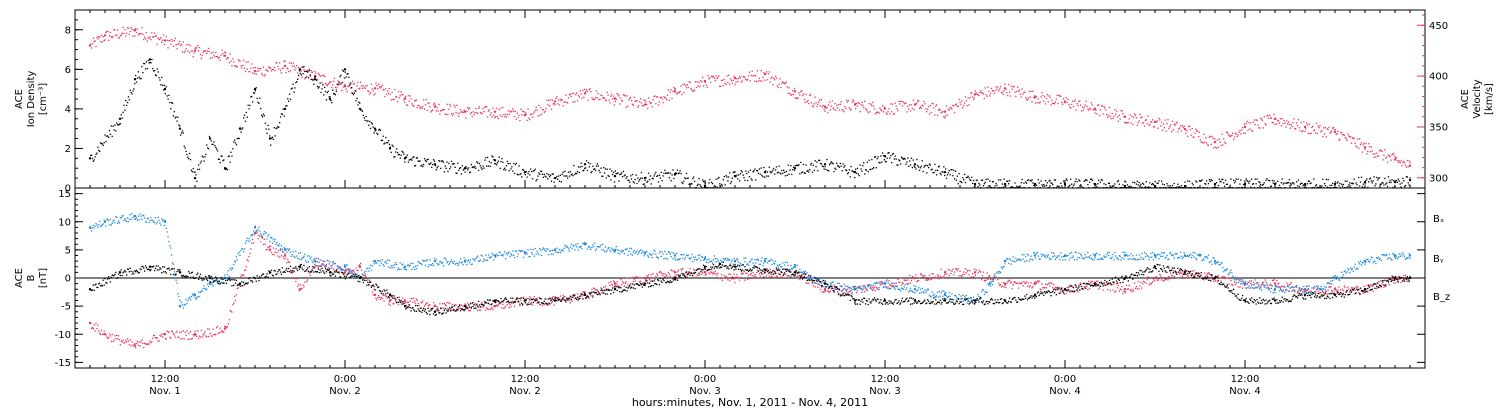 This screenshot has height=410, width=1500. What do you see at coordinates (1410, 180) in the screenshot?
I see `density-point` at bounding box center [1410, 180].